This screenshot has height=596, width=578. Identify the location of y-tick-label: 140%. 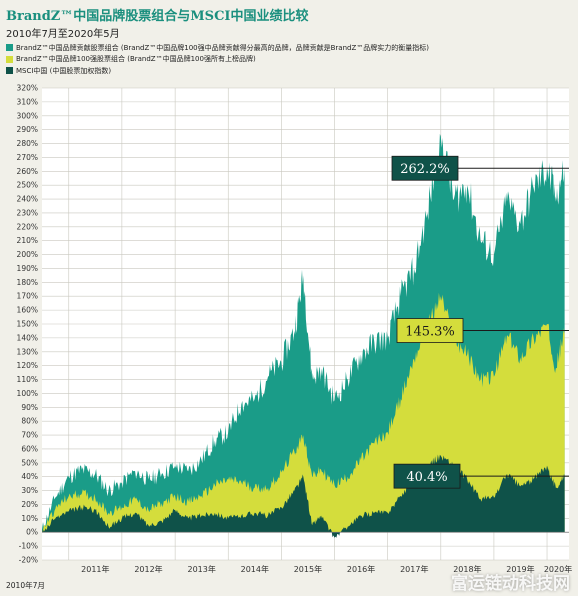
(27, 337).